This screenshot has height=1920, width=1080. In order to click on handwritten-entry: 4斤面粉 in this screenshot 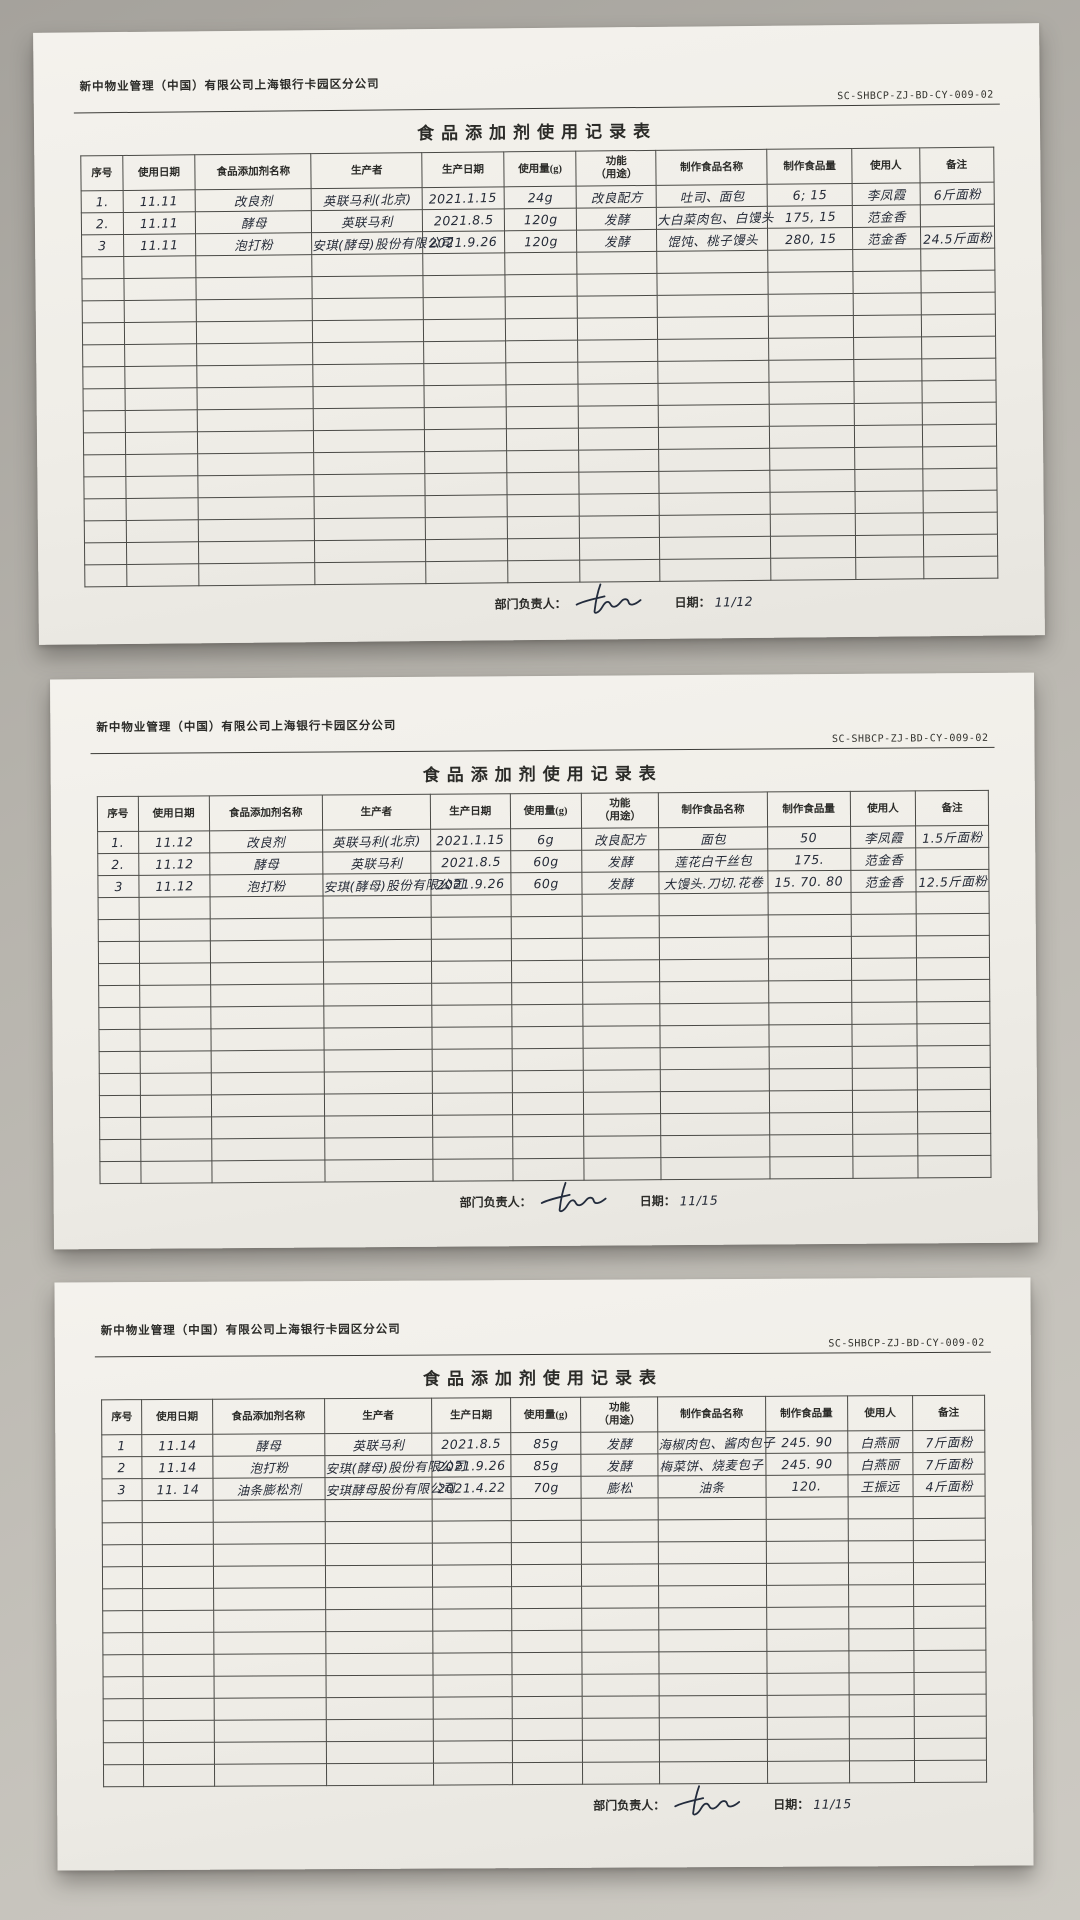, I will do `click(949, 1486)`.